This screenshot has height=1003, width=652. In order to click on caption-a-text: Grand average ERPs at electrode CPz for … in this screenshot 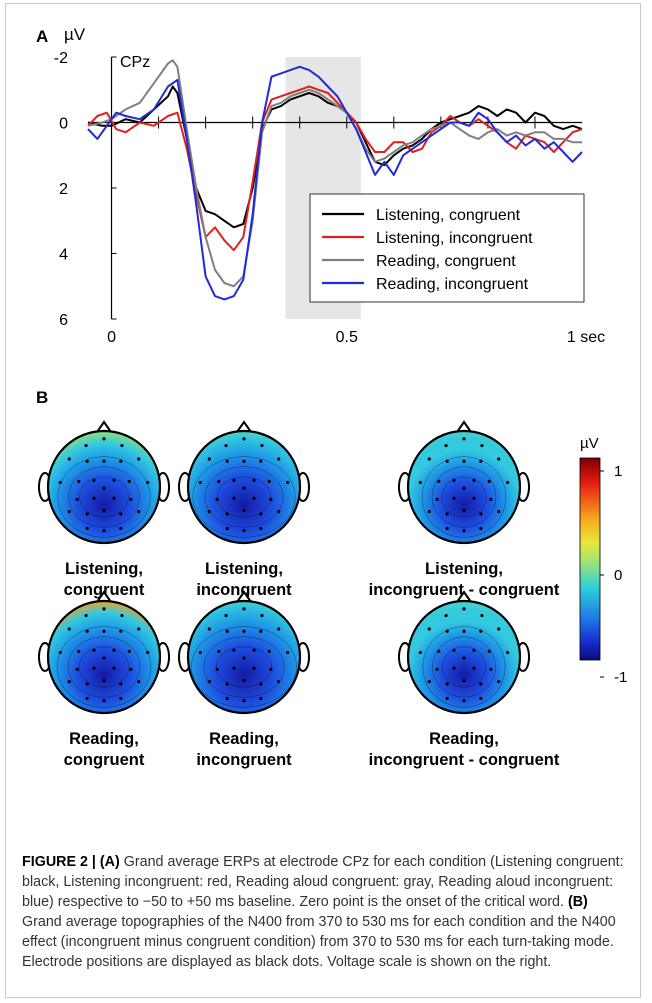, I will do `click(323, 882)`.